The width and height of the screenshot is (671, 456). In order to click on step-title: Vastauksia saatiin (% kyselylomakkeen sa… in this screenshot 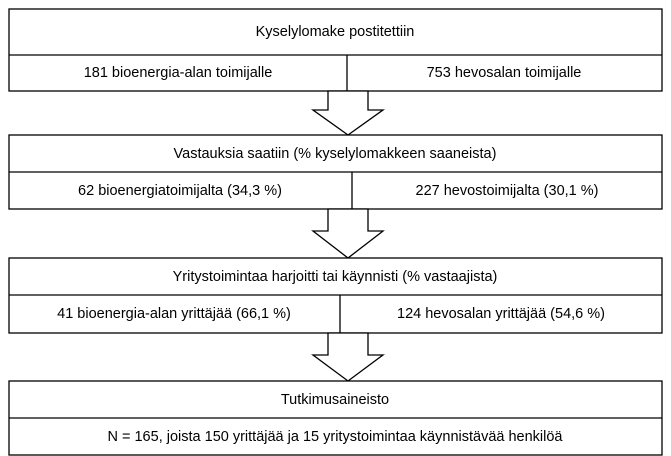, I will do `click(335, 154)`.